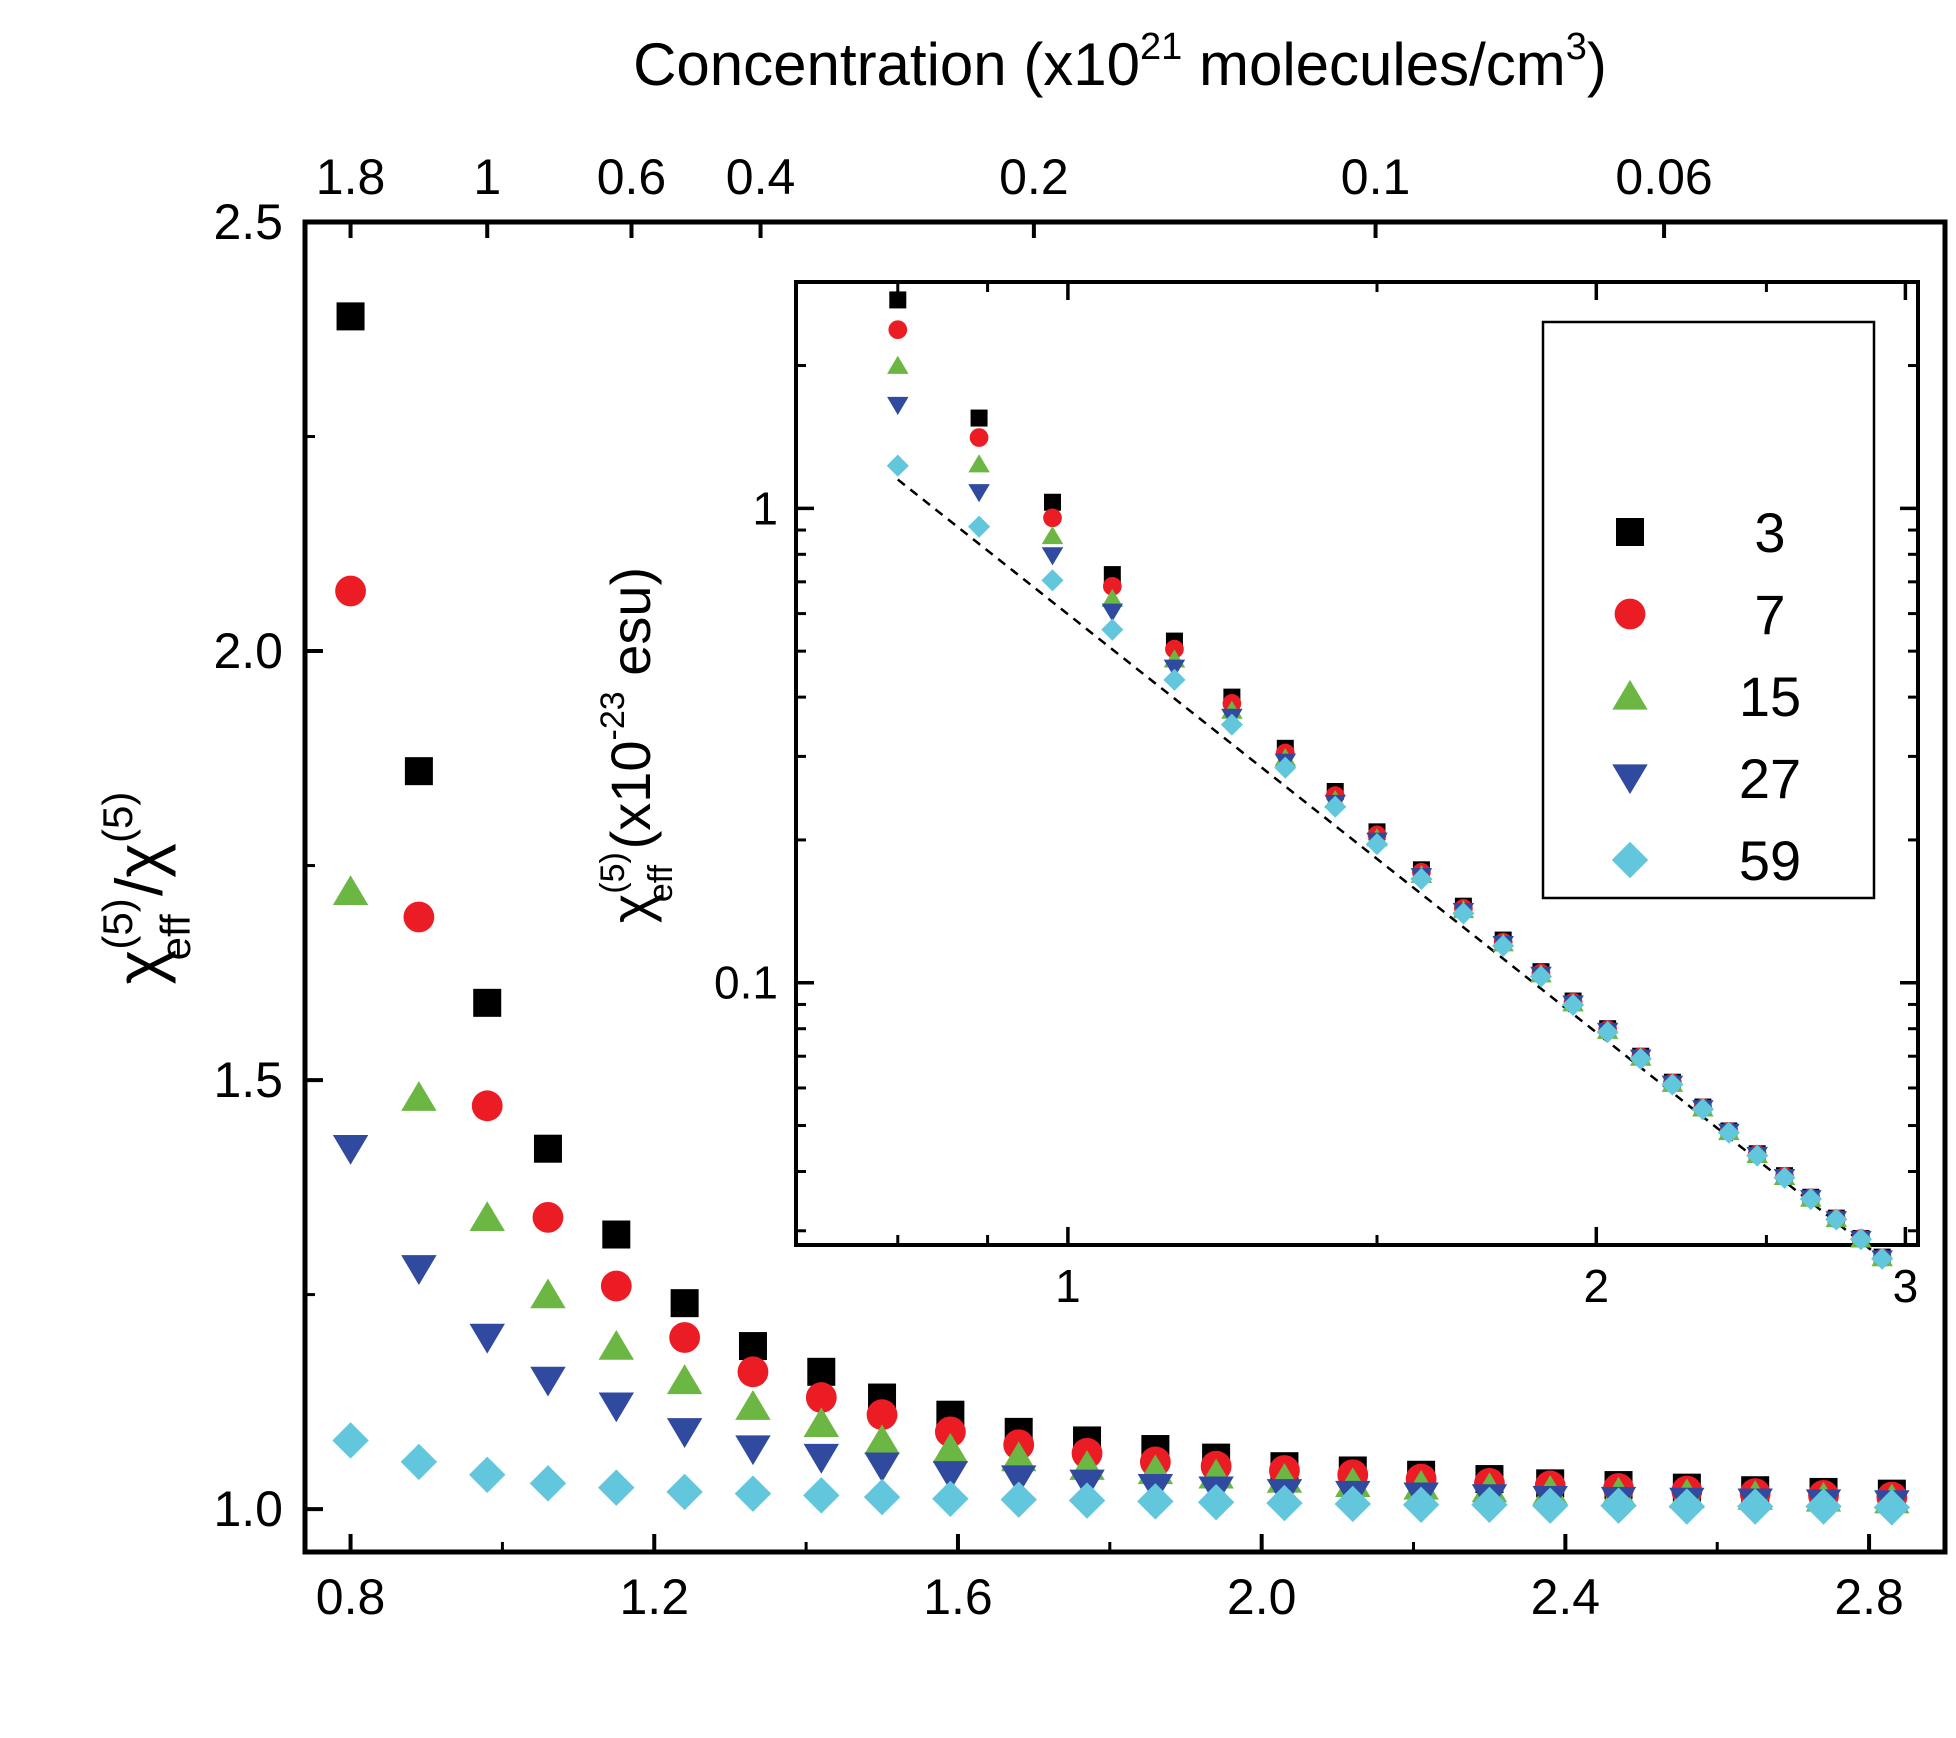  I want to click on main-x-tick-label: 2.0, so click(1262, 1597).